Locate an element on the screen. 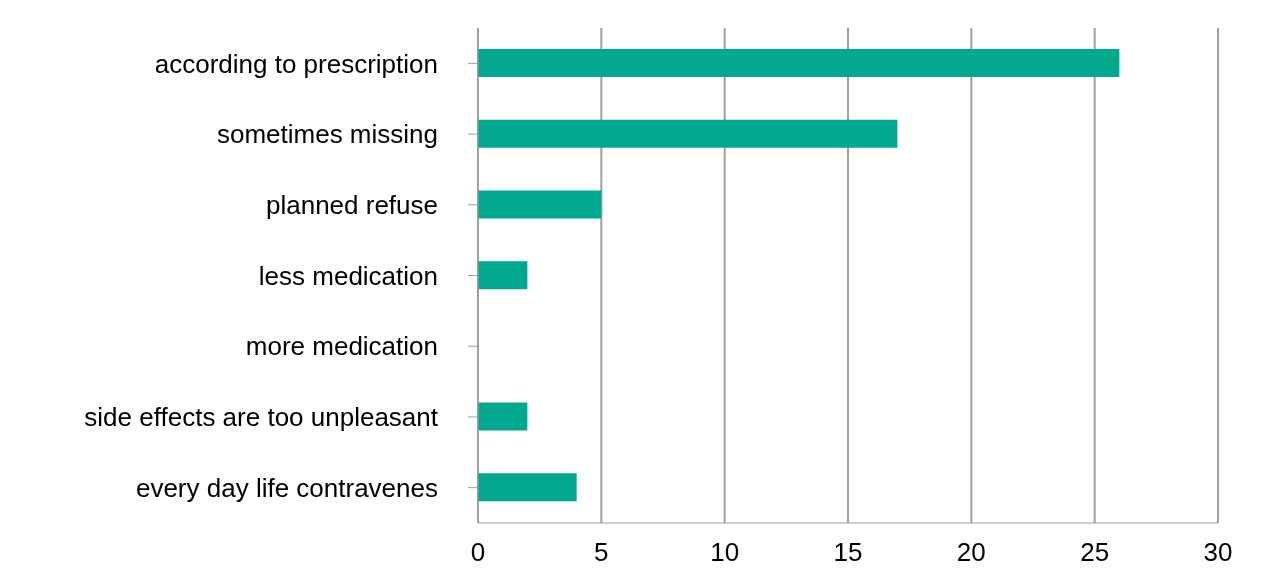 The height and width of the screenshot is (575, 1266). y-tick-label: planned refuse is located at coordinates (351, 205).